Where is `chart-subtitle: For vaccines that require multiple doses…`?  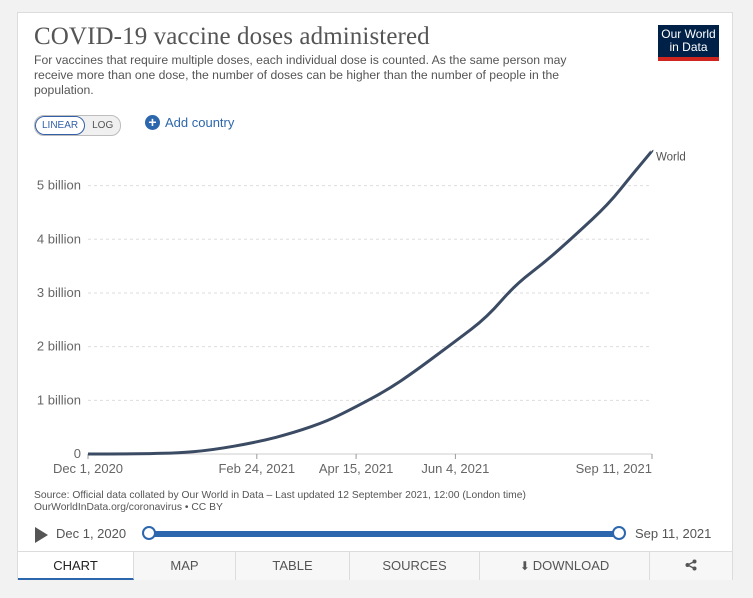 chart-subtitle: For vaccines that require multiple doses… is located at coordinates (300, 75).